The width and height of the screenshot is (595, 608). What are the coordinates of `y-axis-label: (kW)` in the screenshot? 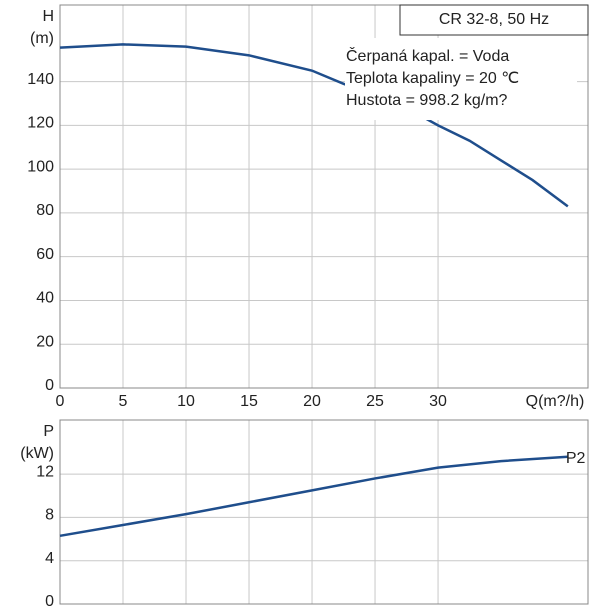 It's located at (37, 453).